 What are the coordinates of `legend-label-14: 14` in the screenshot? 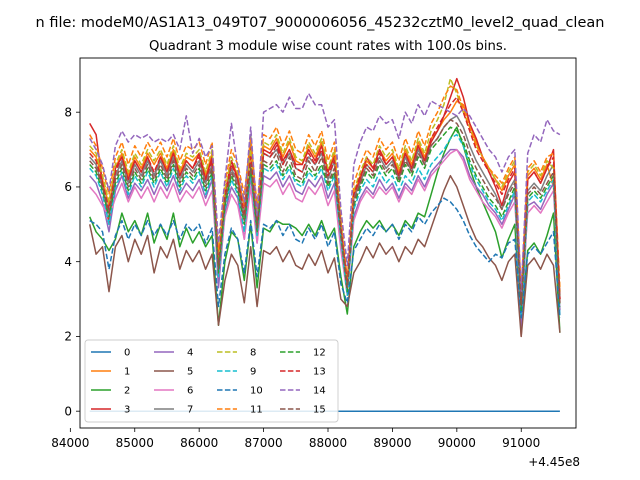 It's located at (319, 391).